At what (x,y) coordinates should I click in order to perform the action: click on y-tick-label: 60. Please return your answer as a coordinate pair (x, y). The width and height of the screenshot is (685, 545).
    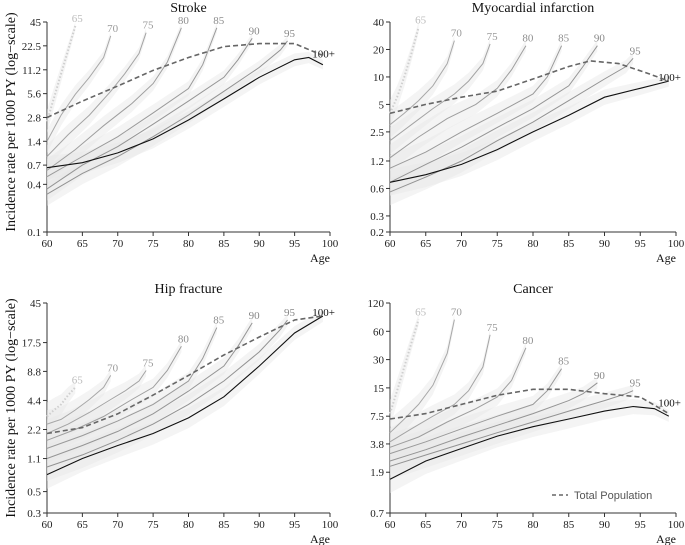
    Looking at the image, I should click on (379, 332).